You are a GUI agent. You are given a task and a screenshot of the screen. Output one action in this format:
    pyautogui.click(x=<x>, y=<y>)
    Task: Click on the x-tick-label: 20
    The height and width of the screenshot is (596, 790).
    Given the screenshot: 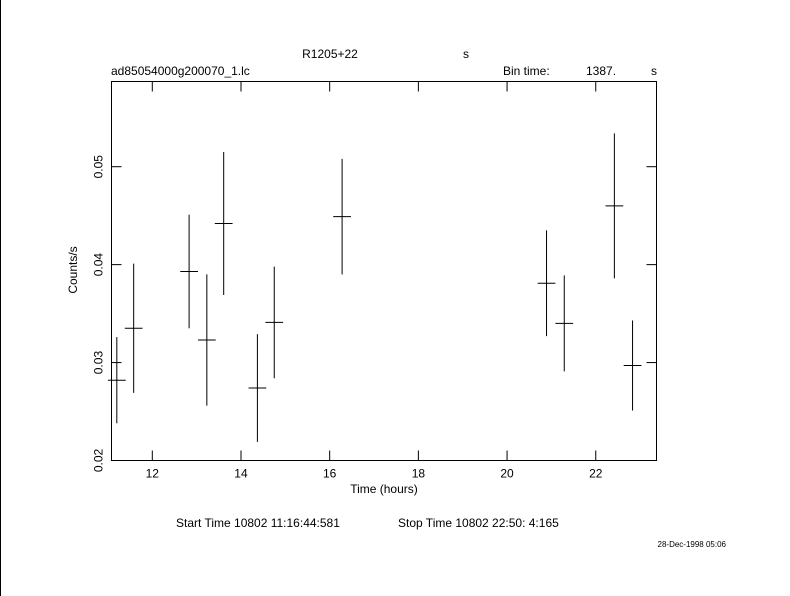 What is the action you would take?
    pyautogui.click(x=507, y=474)
    